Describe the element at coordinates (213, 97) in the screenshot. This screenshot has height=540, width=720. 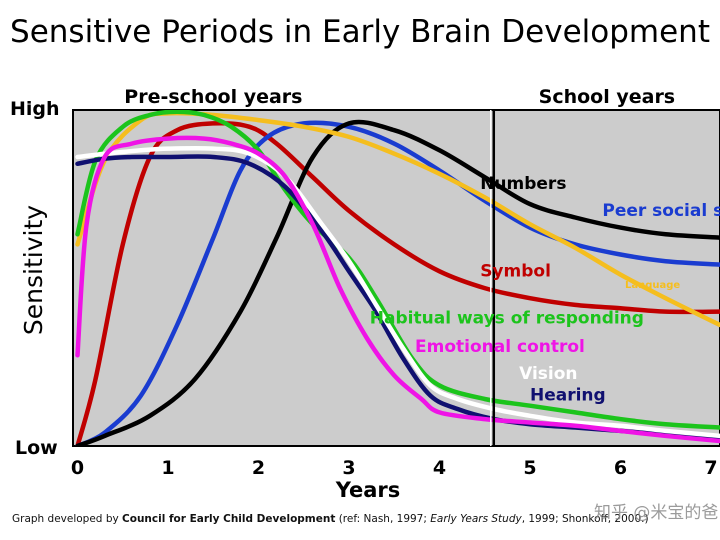
I see `region-label-pre-school-years: Pre-school years` at that location.